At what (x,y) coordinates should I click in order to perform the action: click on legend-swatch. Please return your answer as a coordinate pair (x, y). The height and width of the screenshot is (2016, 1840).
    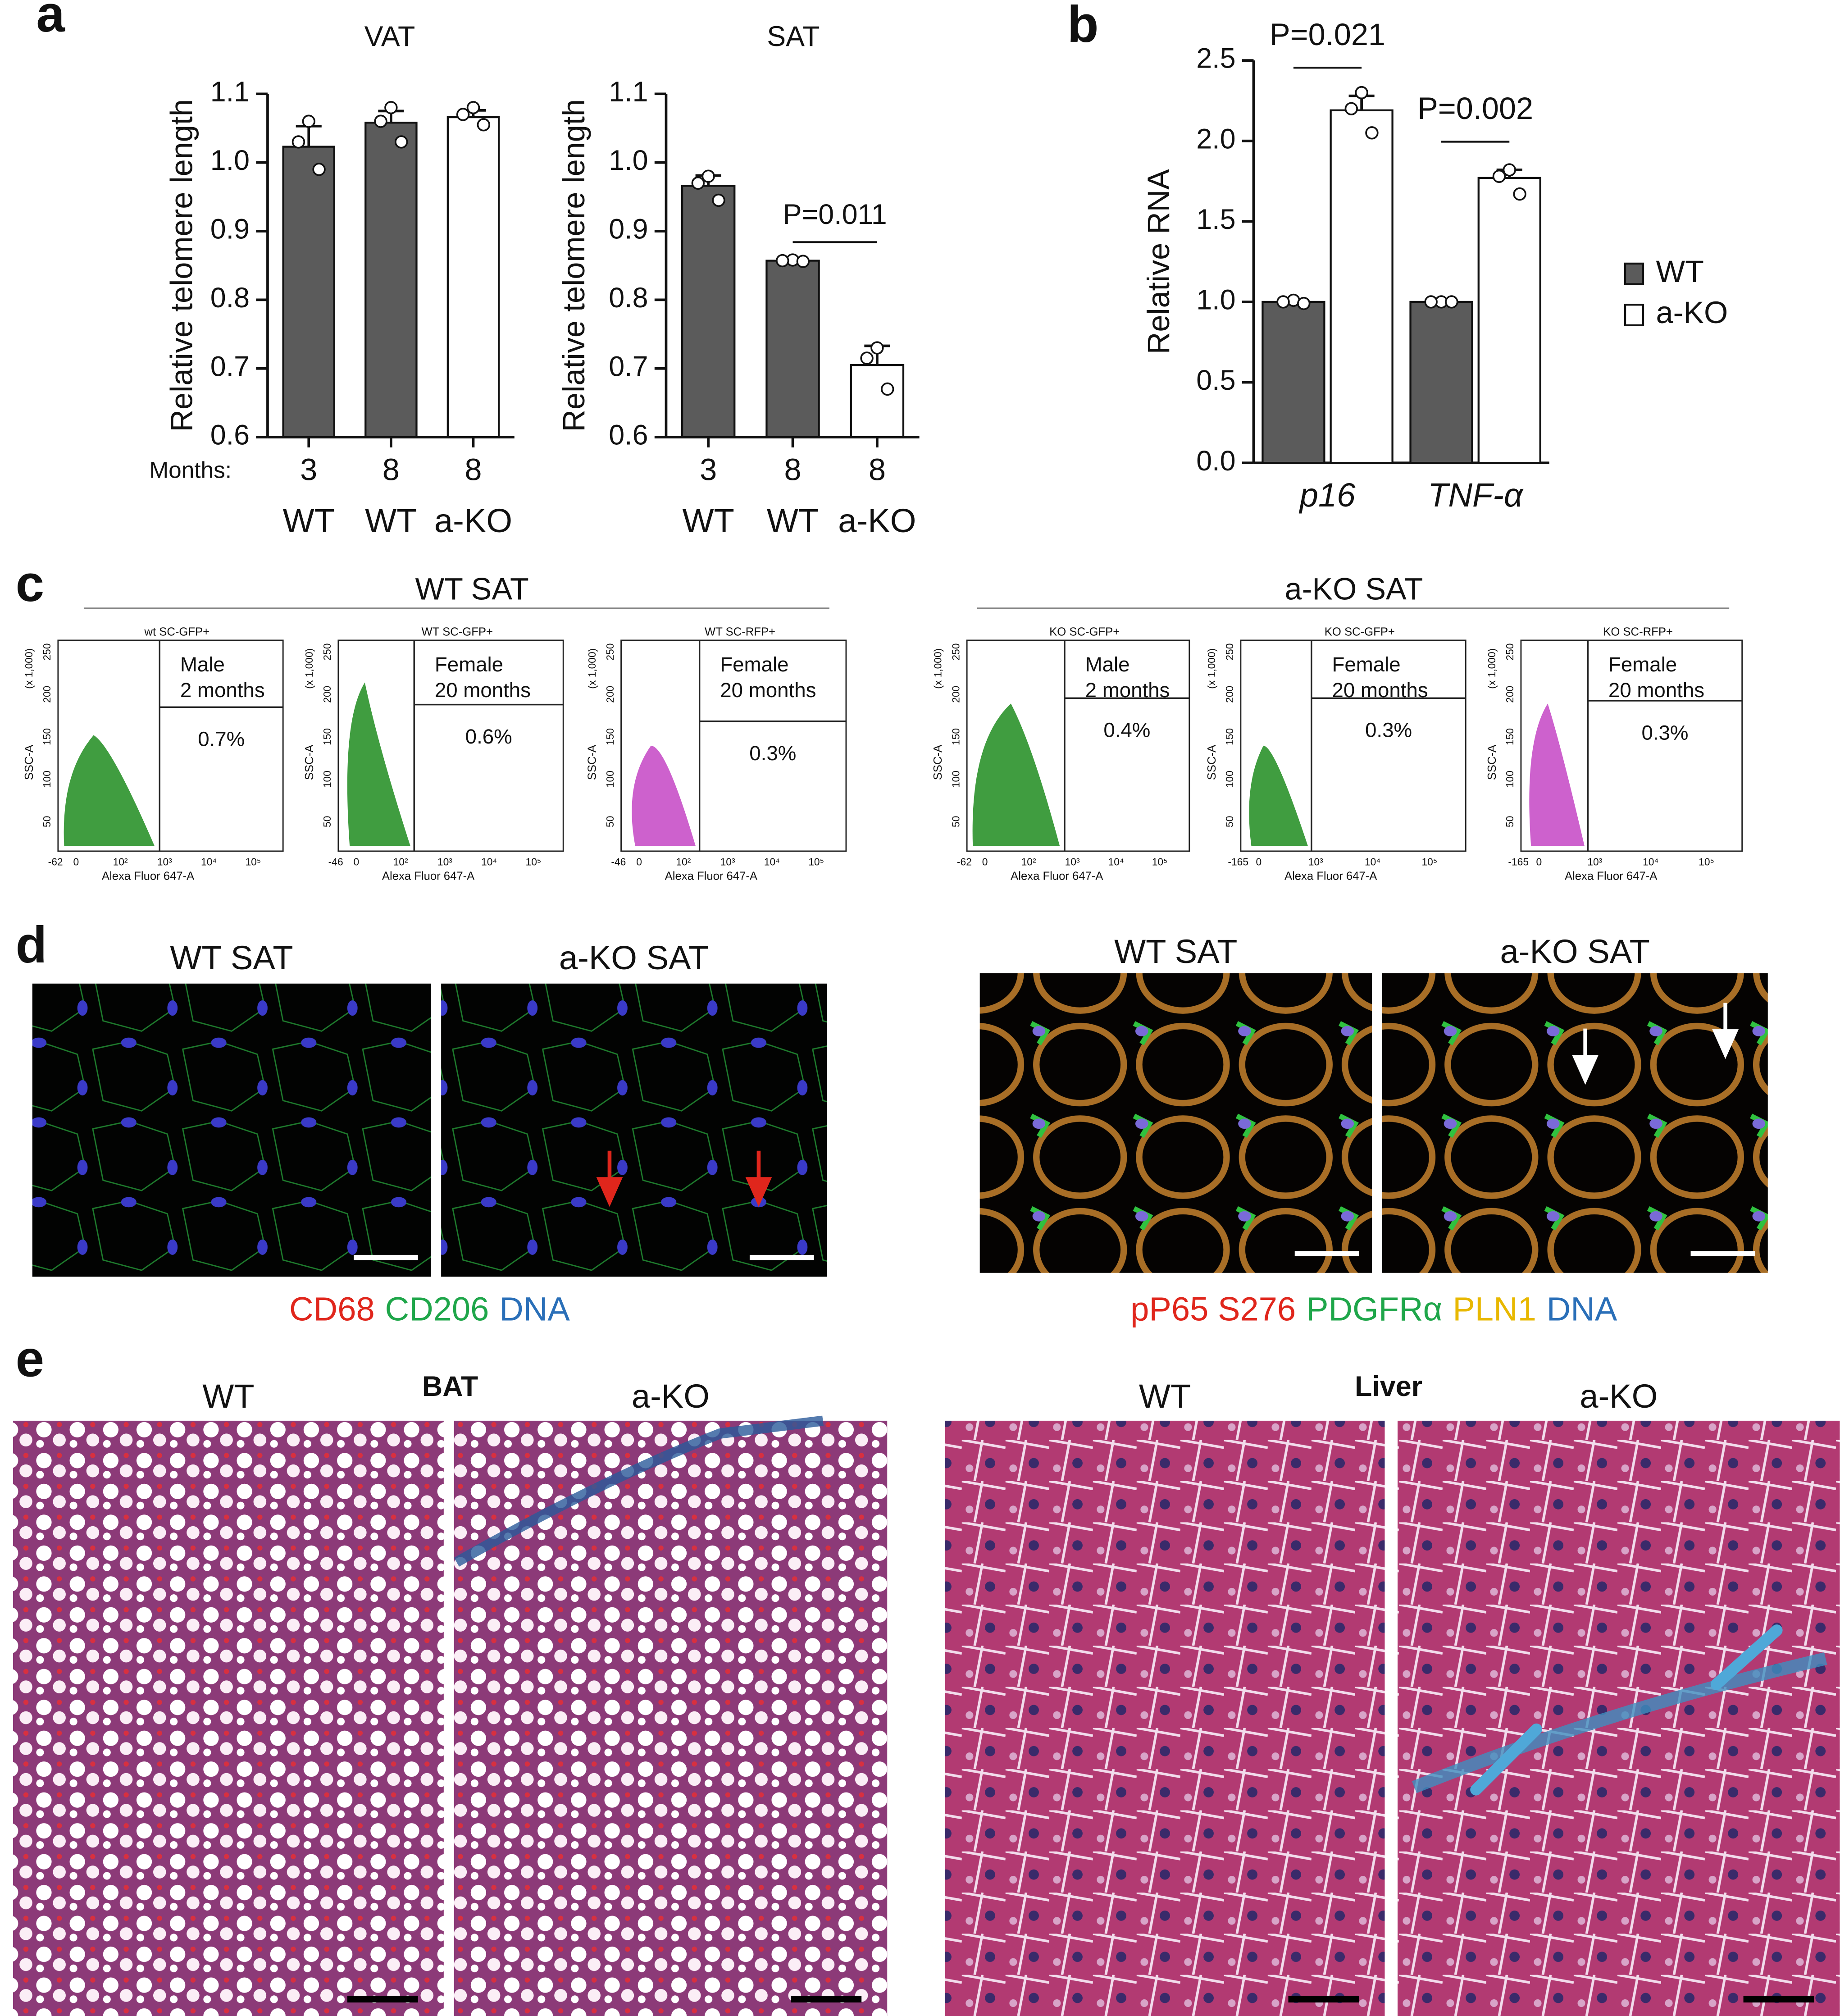
    Looking at the image, I should click on (1634, 315).